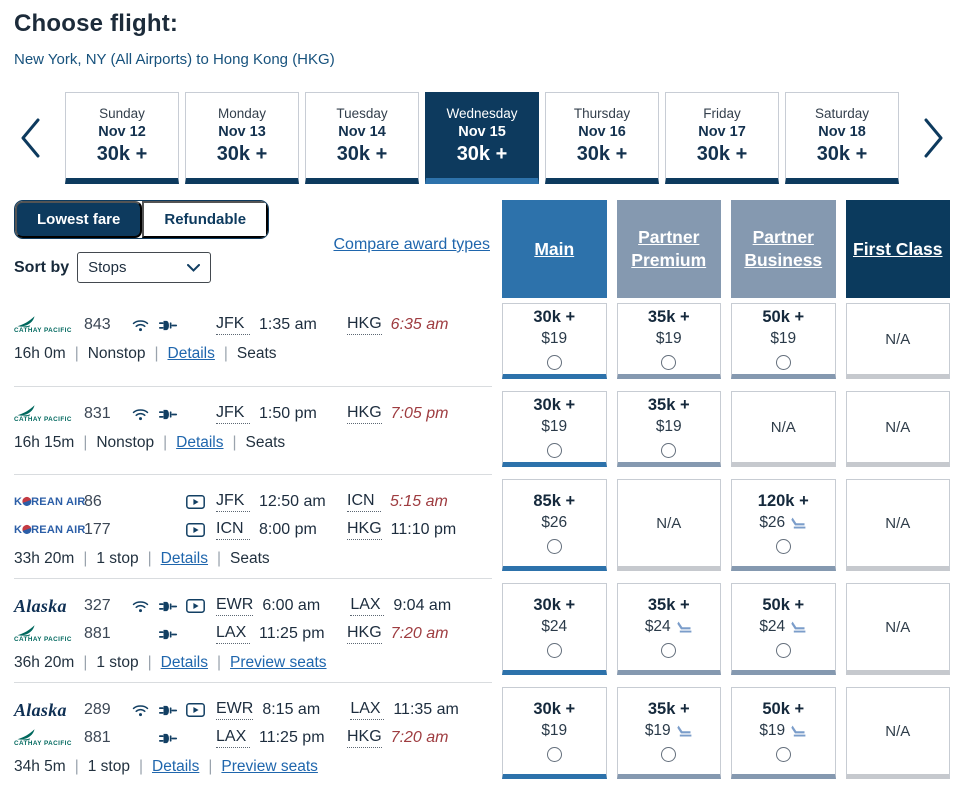 The image size is (964, 786). Describe the element at coordinates (722, 138) in the screenshot. I see `date-card-nov-17: Friday Nov 17 30k +` at that location.